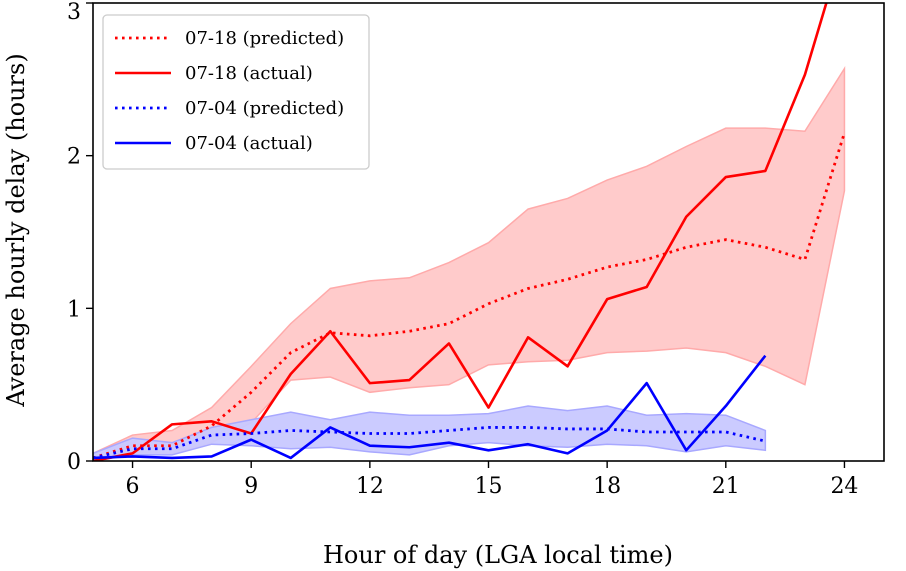 The width and height of the screenshot is (906, 571). Describe the element at coordinates (133, 486) in the screenshot. I see `x-tick-label: 6` at that location.